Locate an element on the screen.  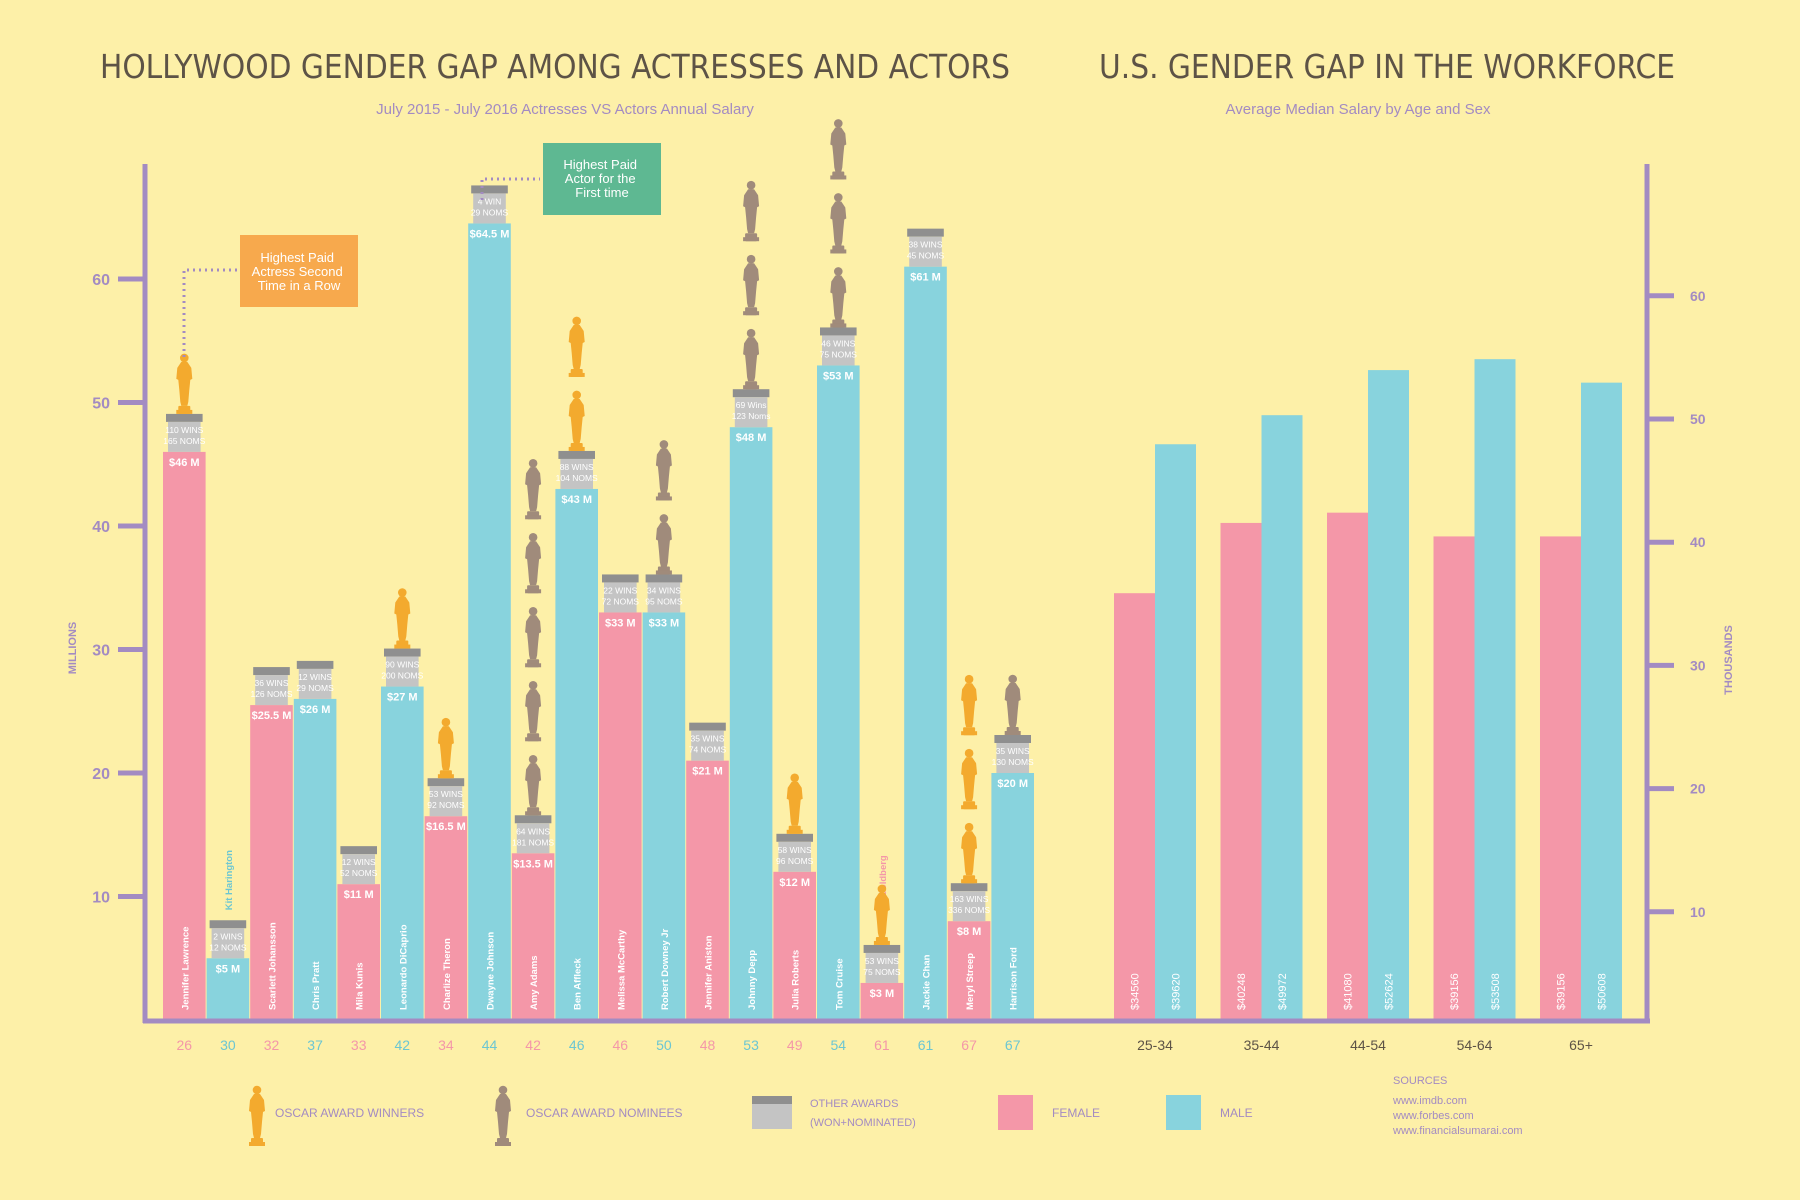
actor-name: Mila Kunis is located at coordinates (360, 986).